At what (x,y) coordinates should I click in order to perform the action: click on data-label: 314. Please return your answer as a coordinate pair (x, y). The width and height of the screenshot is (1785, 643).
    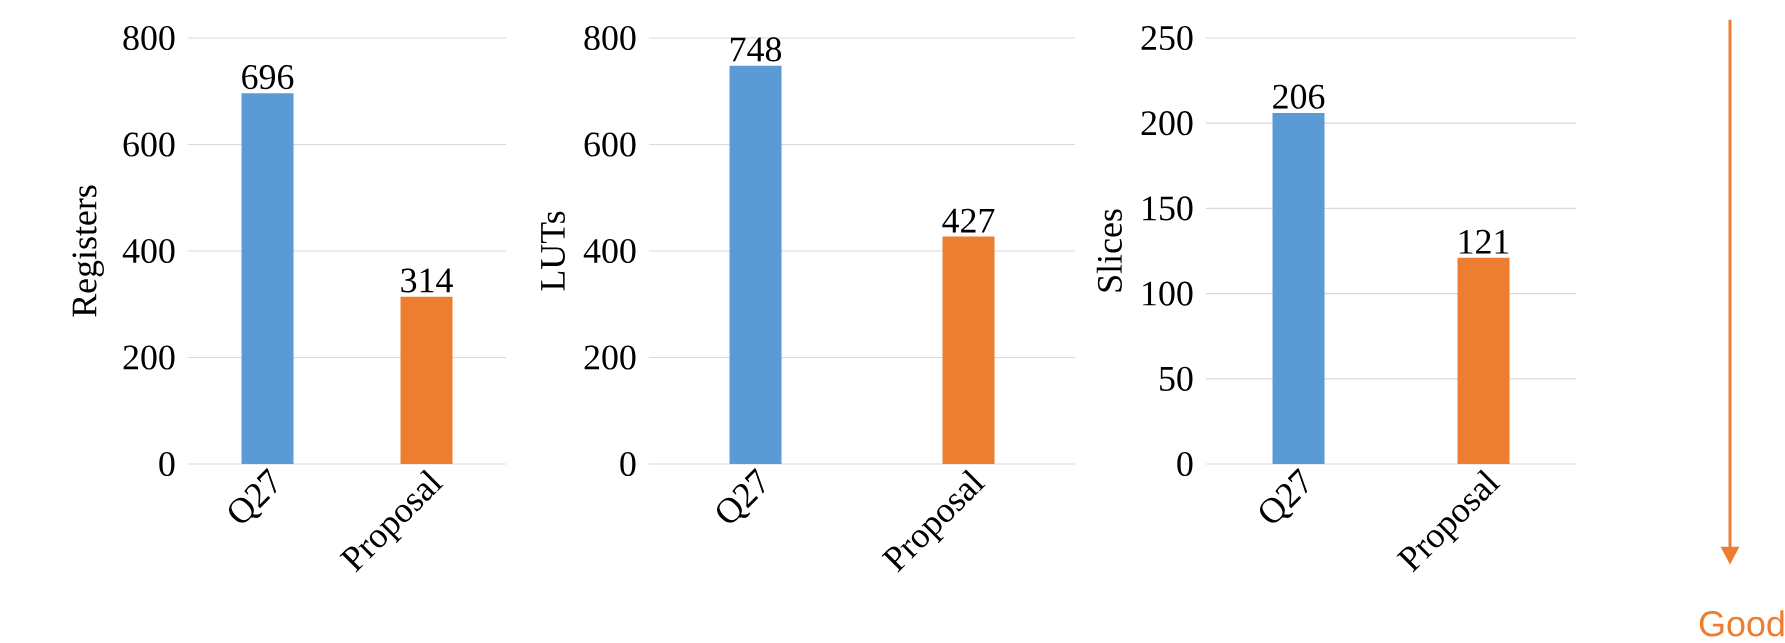
    Looking at the image, I should click on (427, 280).